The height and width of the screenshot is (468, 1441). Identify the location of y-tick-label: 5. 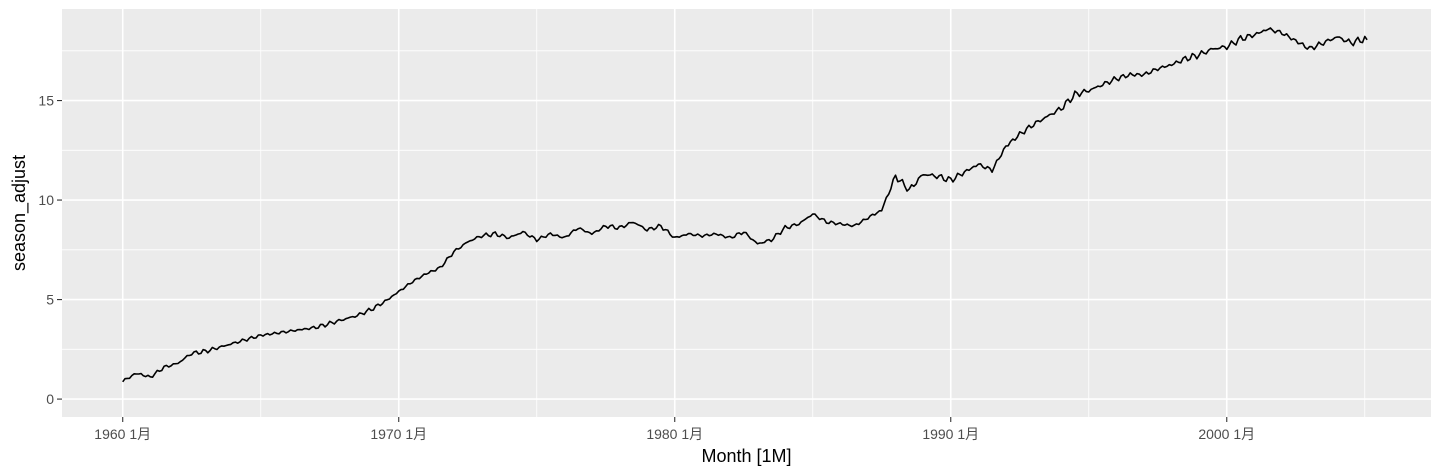
(50, 300).